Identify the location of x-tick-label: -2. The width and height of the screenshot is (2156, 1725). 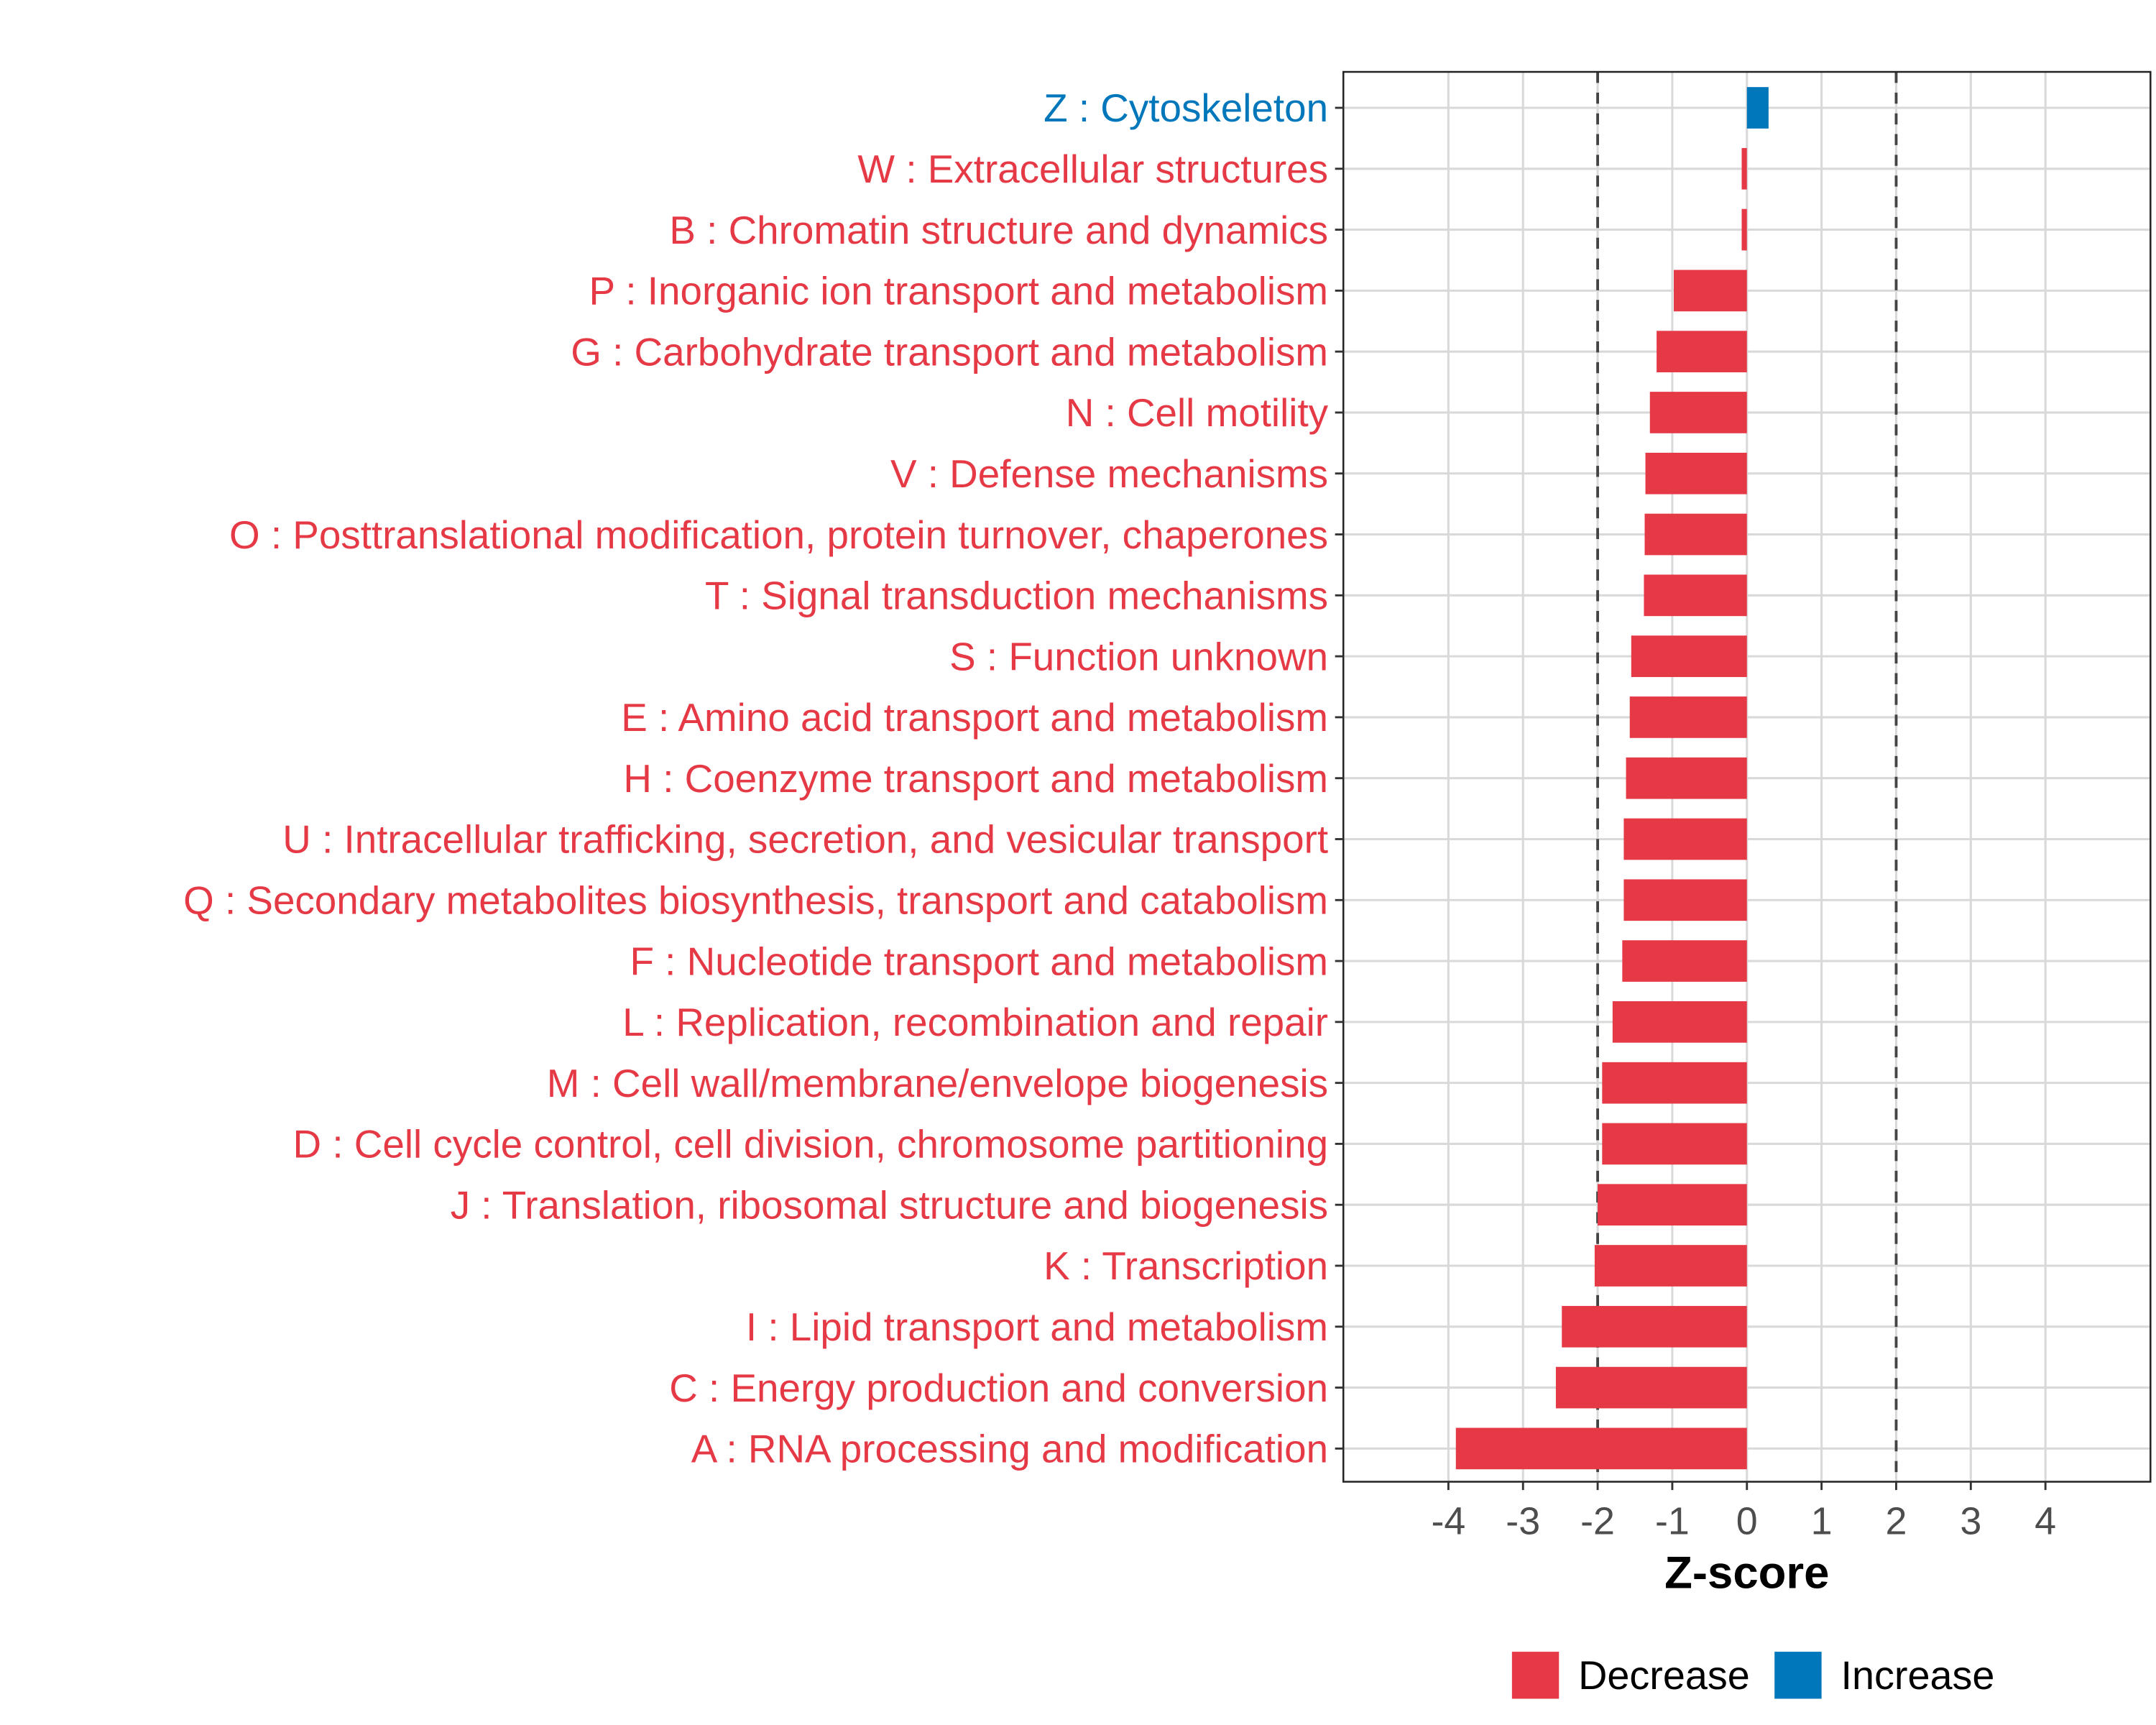
(1598, 1521).